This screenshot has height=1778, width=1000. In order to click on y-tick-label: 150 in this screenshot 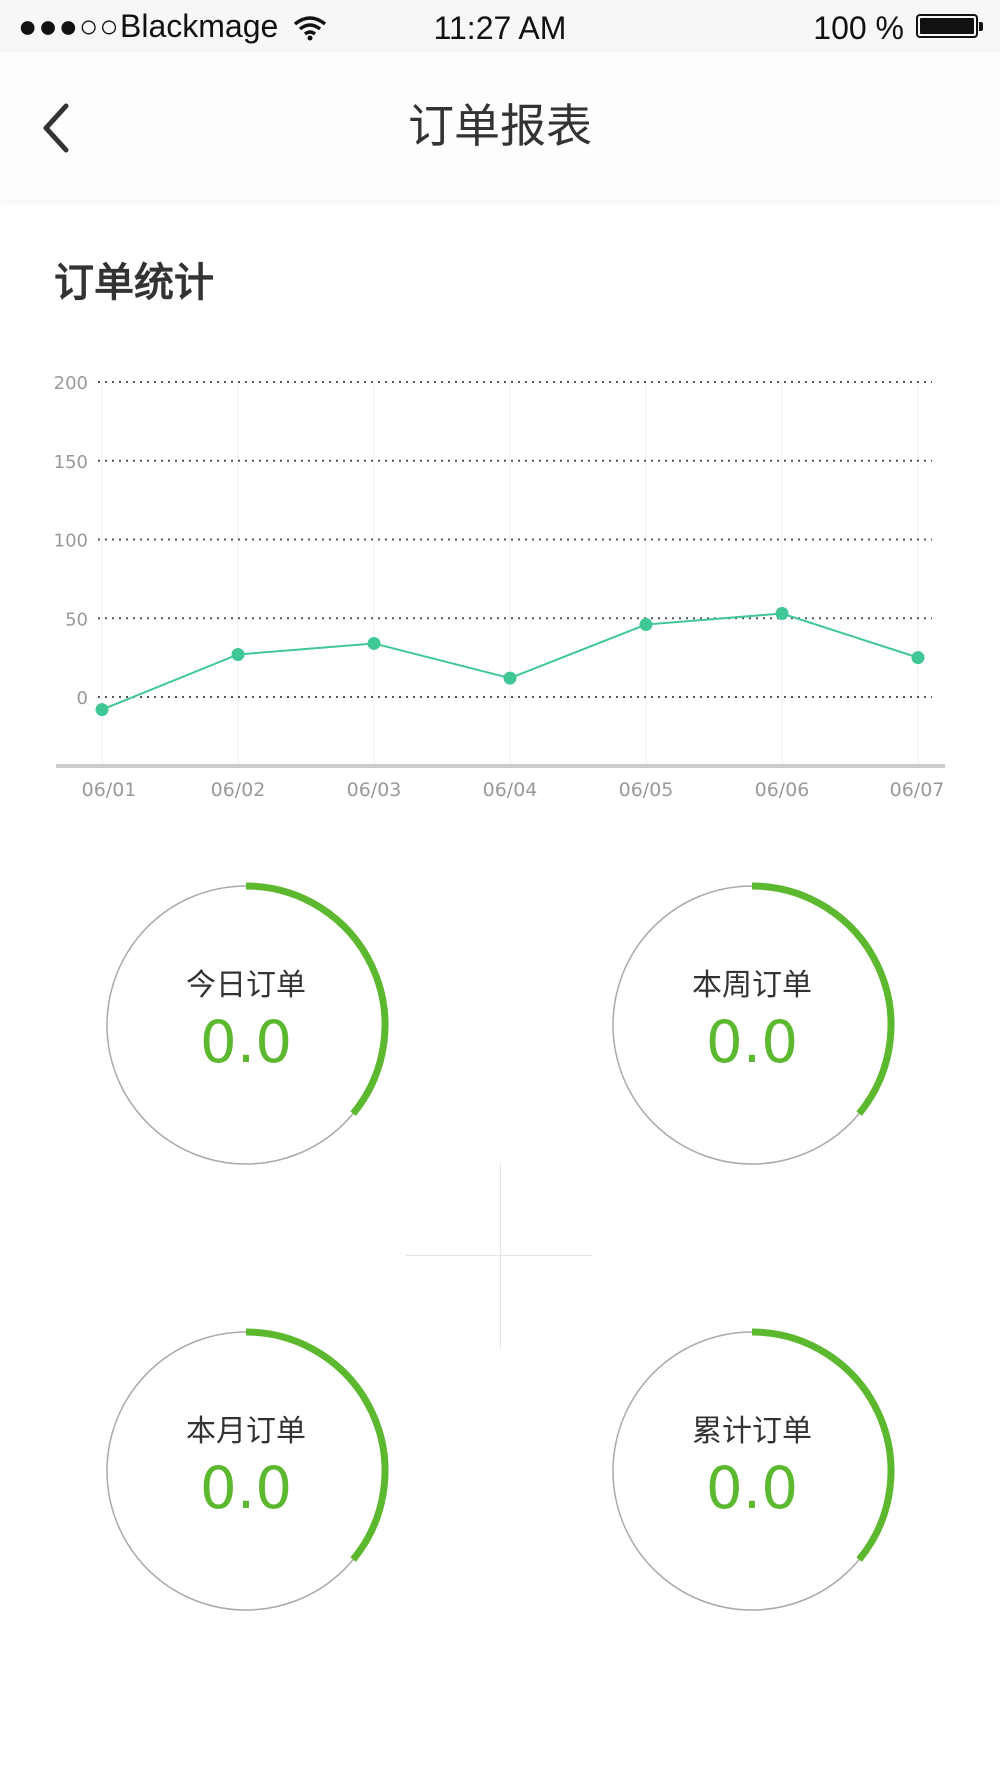, I will do `click(71, 462)`.